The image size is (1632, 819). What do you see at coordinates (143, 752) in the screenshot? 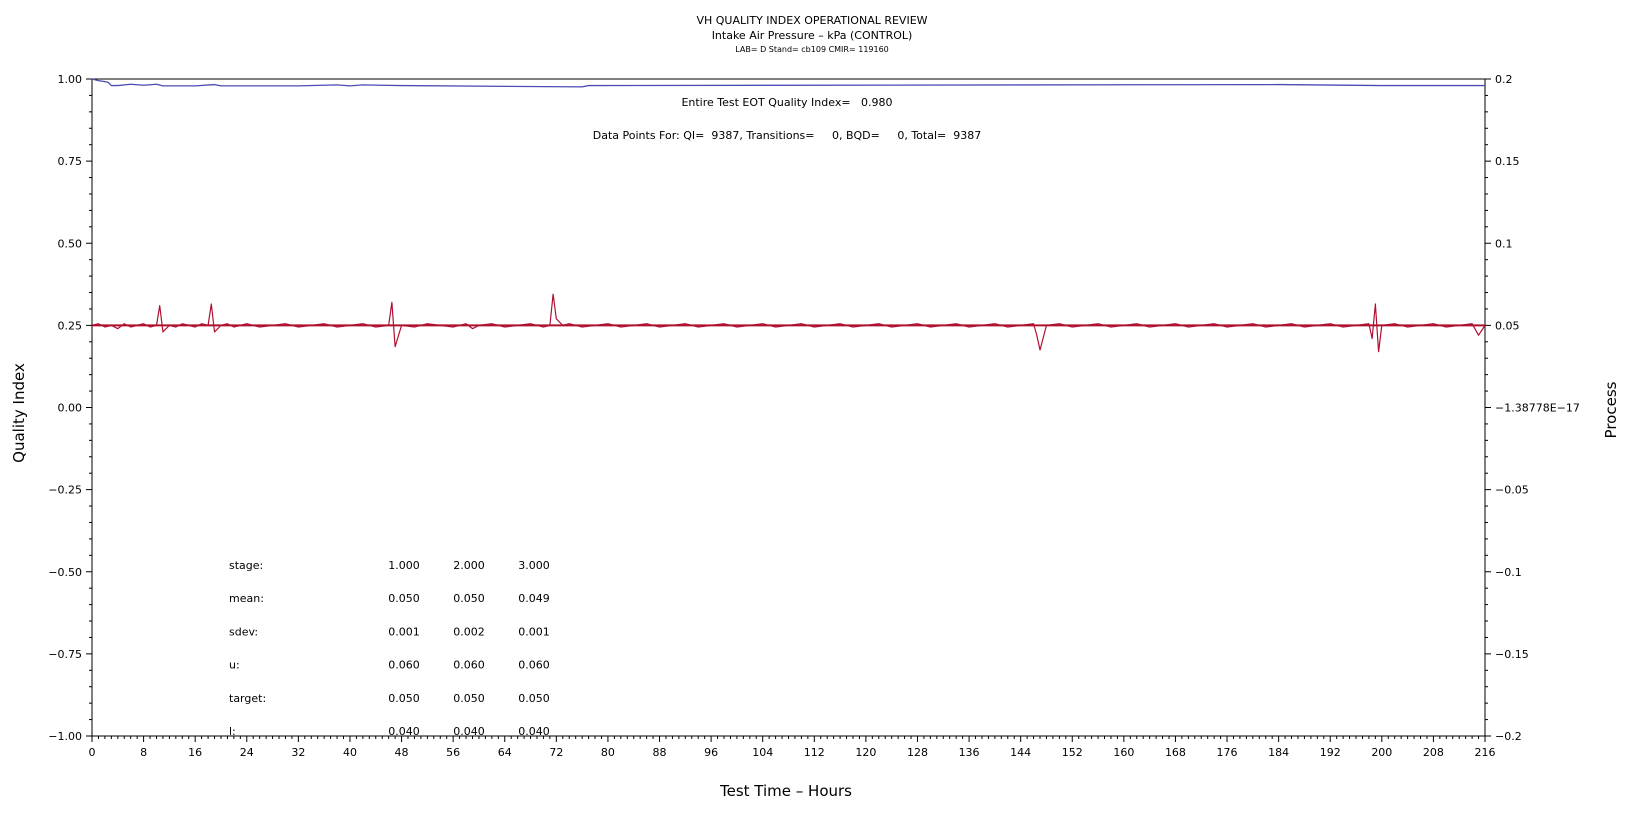
I see `x-tick-label: 8` at bounding box center [143, 752].